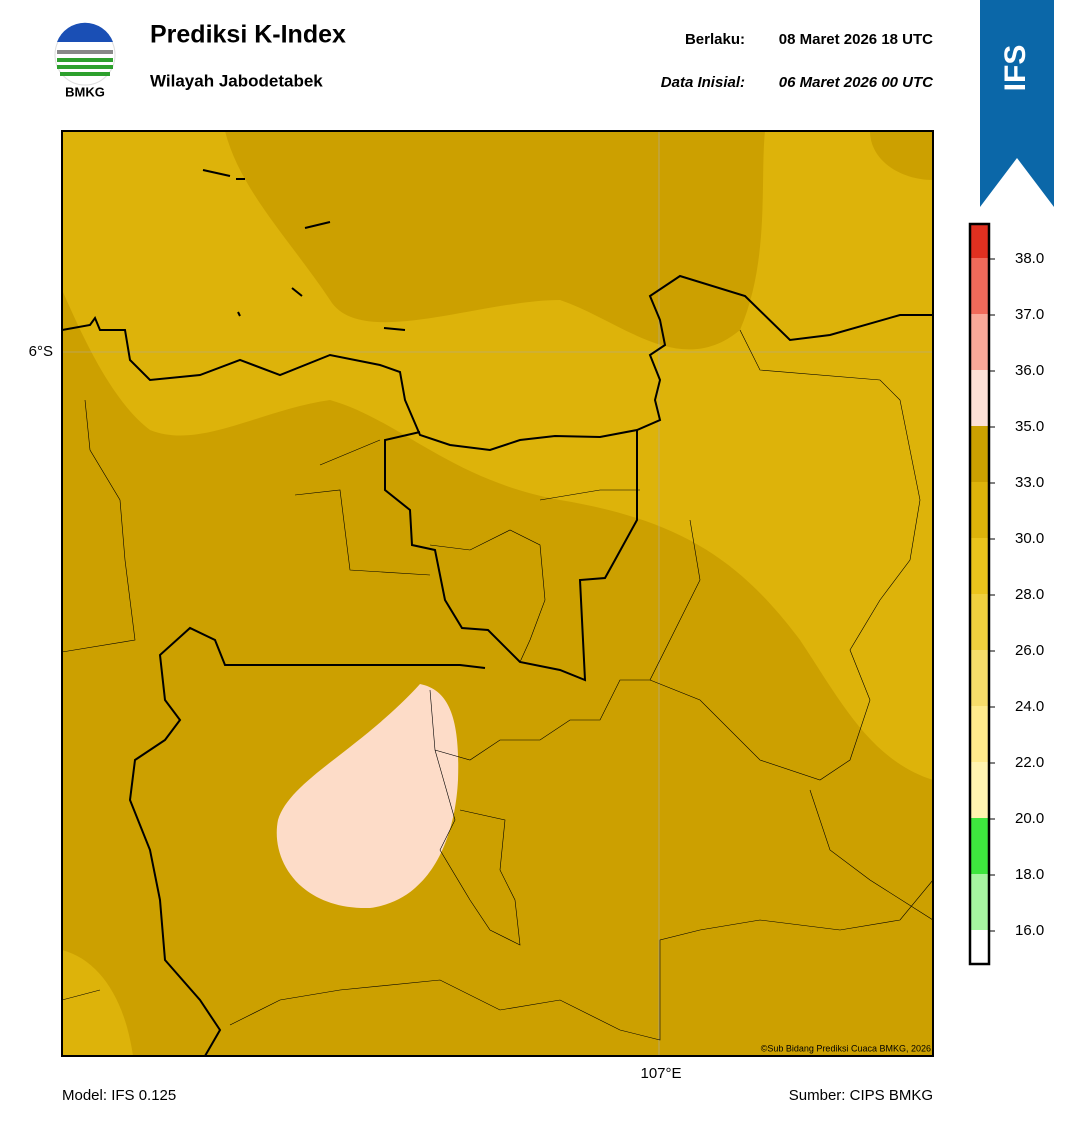 Image resolution: width=1072 pixels, height=1133 pixels. Describe the element at coordinates (856, 82) in the screenshot. I see `init-value: 06 Maret 2026 00 UTC` at that location.